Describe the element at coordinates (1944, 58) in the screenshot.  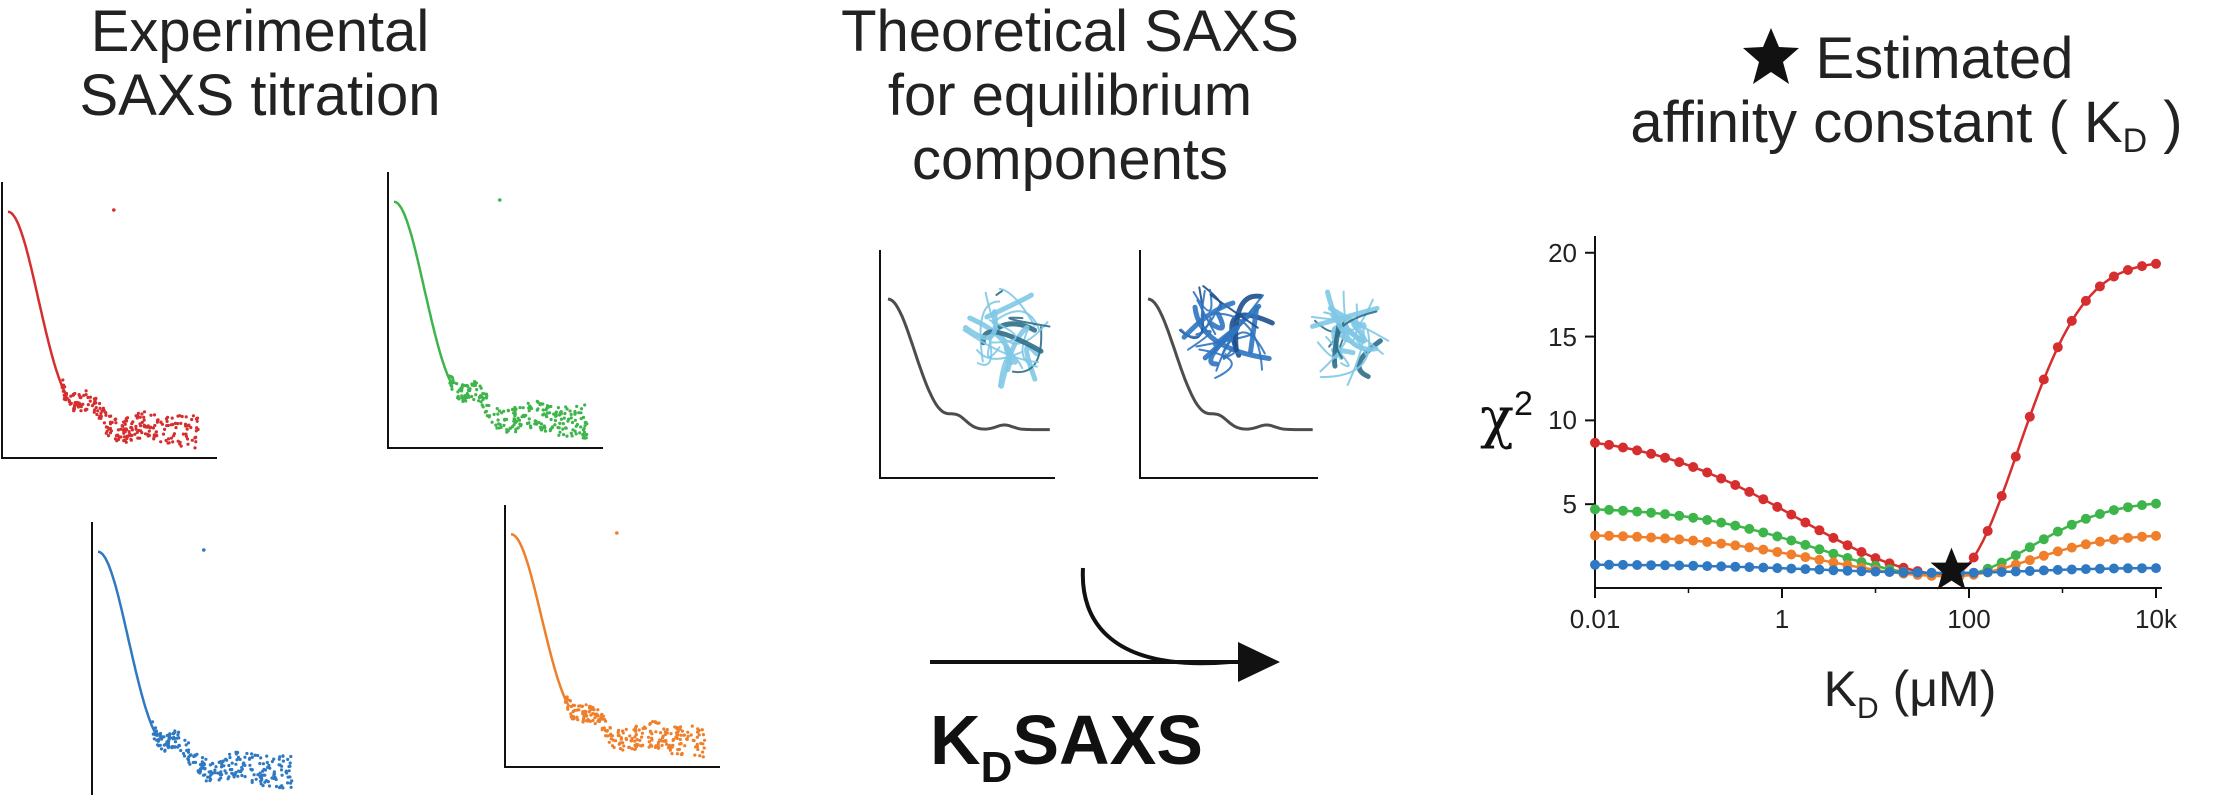
I see `estimated-heading-word: Estimated` at that location.